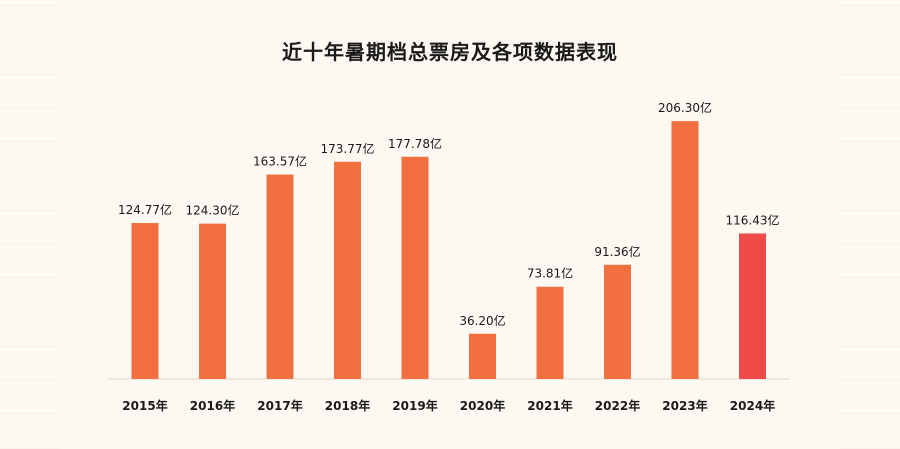  I want to click on value-label: 91.36亿, so click(617, 251).